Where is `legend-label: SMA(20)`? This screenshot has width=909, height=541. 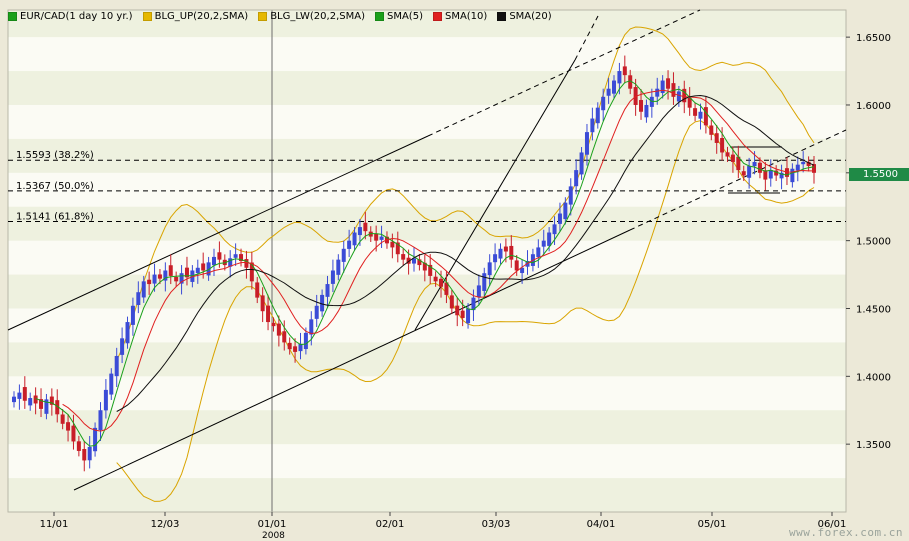
legend-label: SMA(20) is located at coordinates (530, 16).